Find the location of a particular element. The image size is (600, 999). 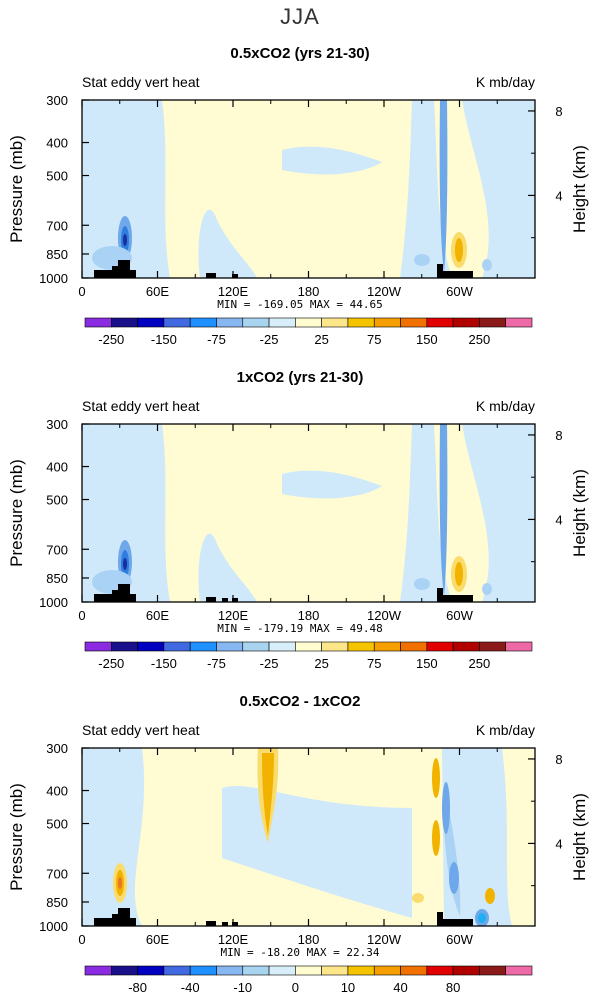

x-tick-label: 60E is located at coordinates (157, 615).